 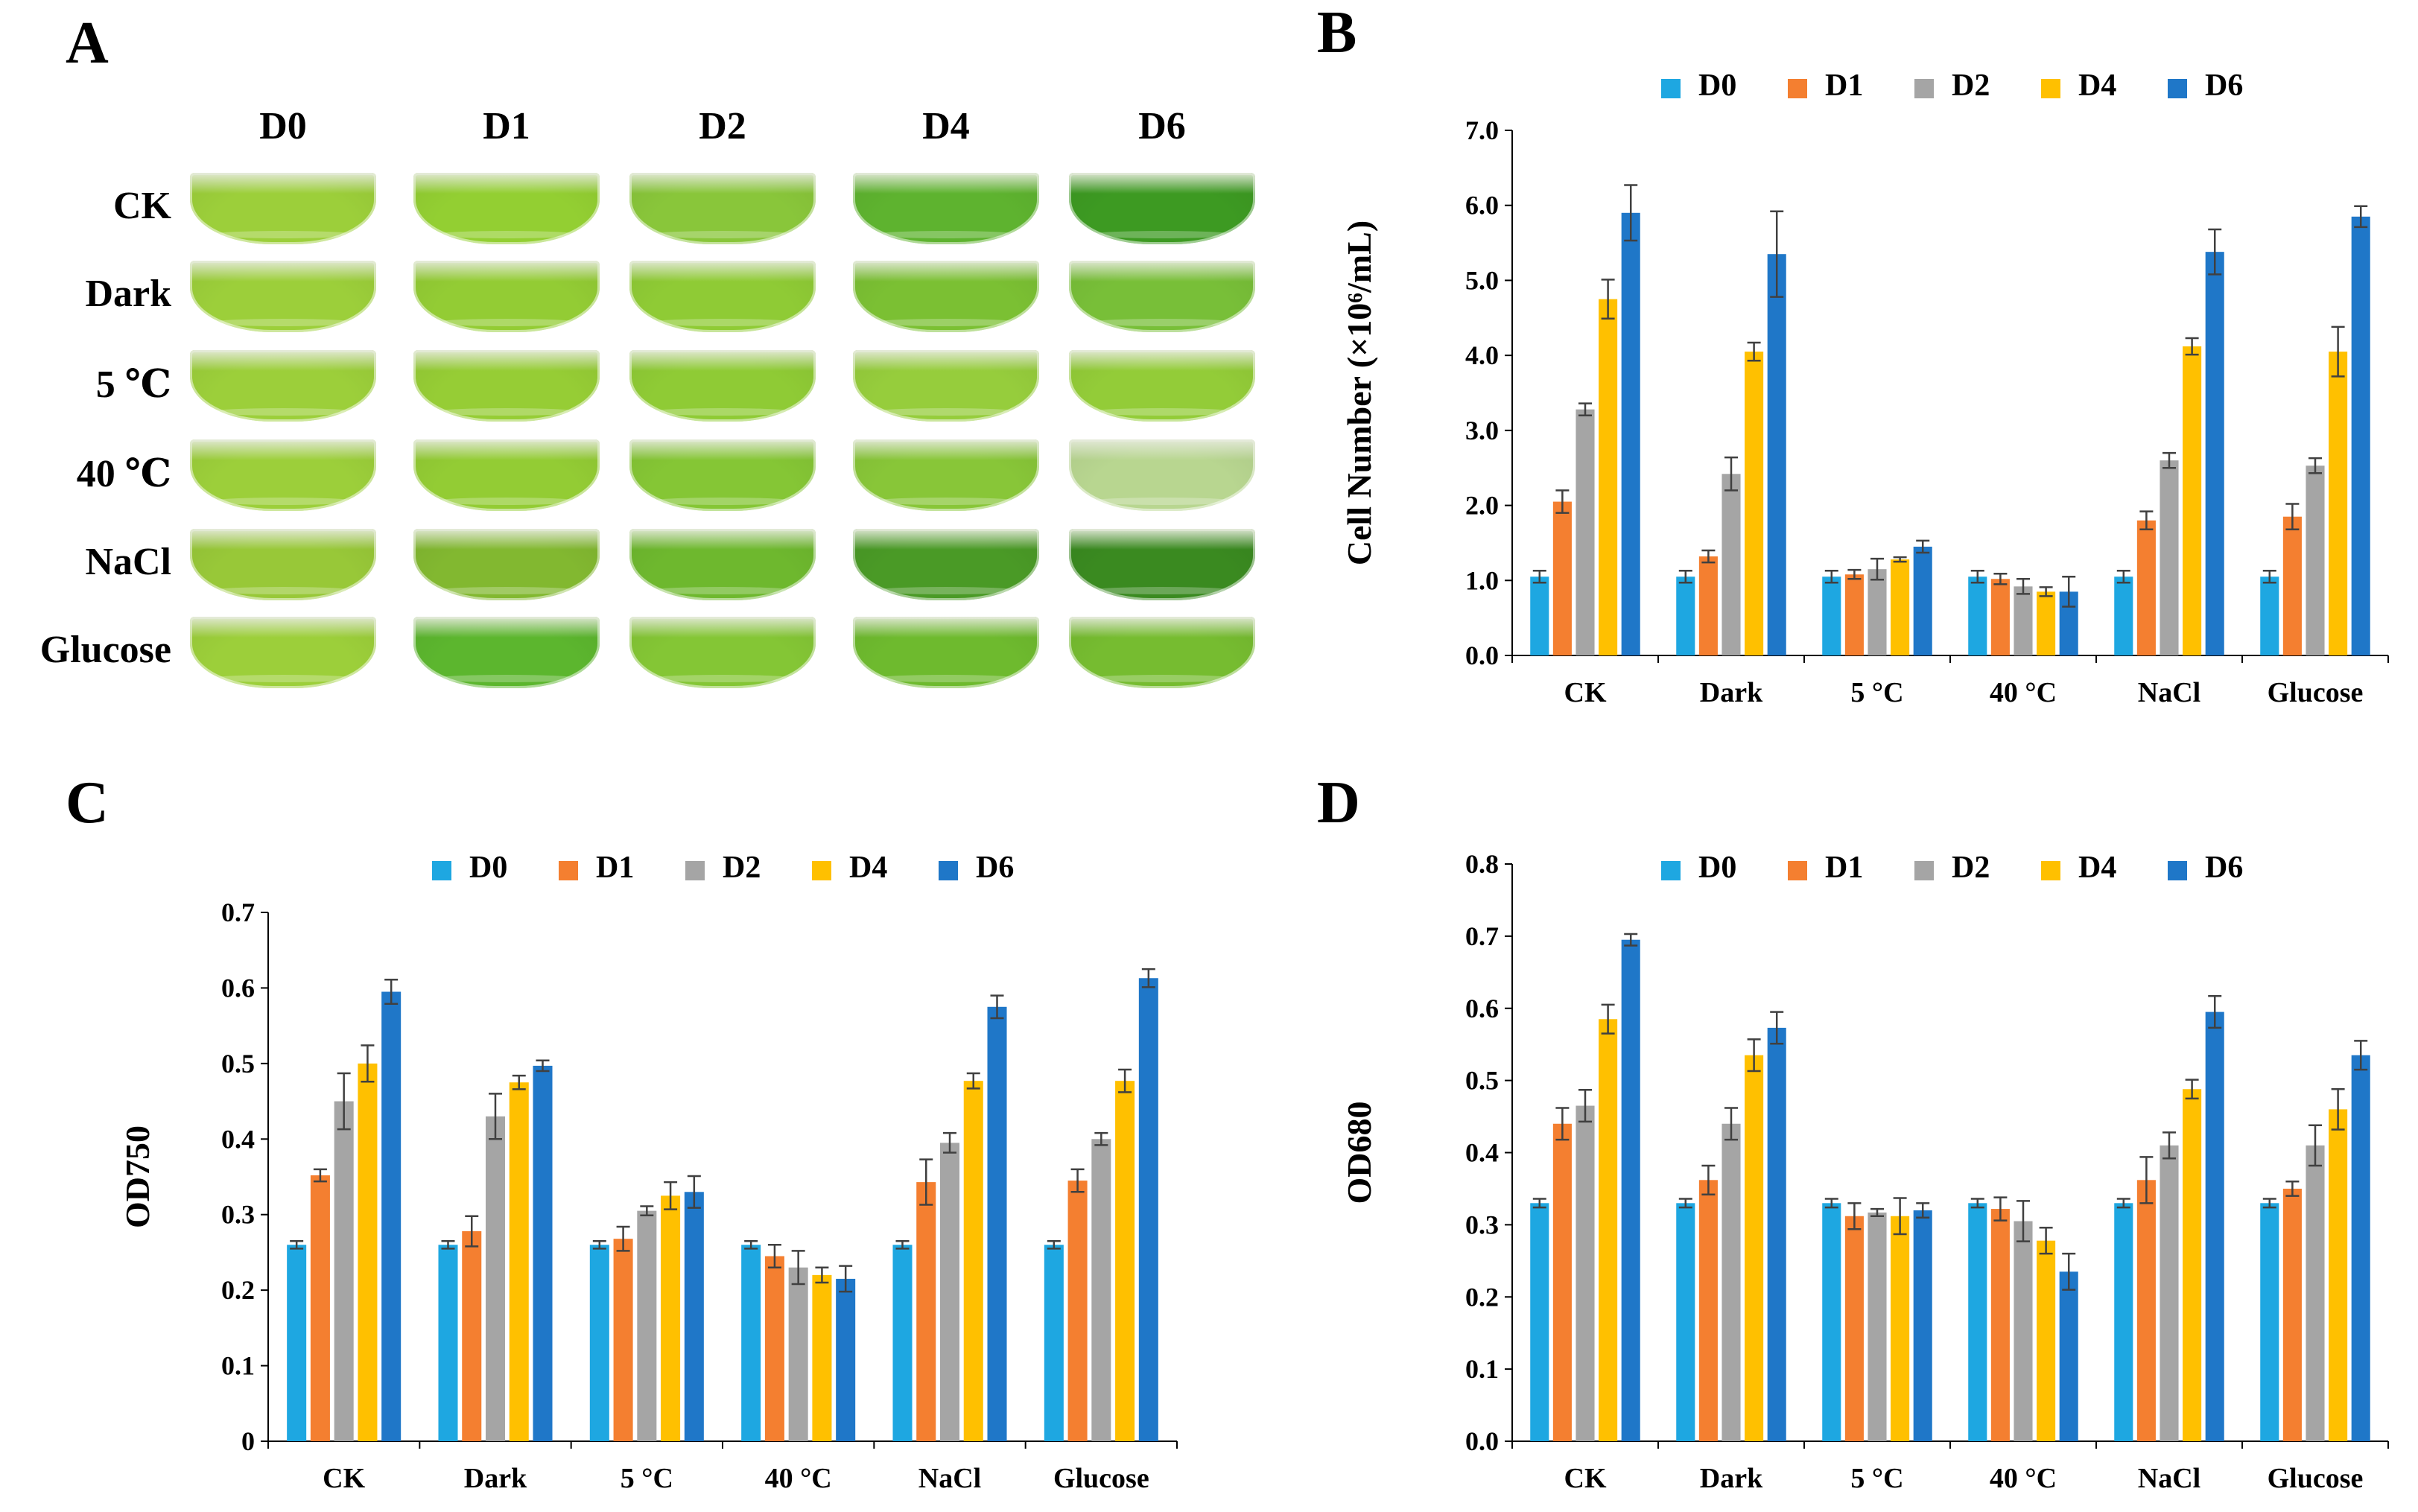 What do you see at coordinates (2097, 868) in the screenshot?
I see `legend-label: D4` at bounding box center [2097, 868].